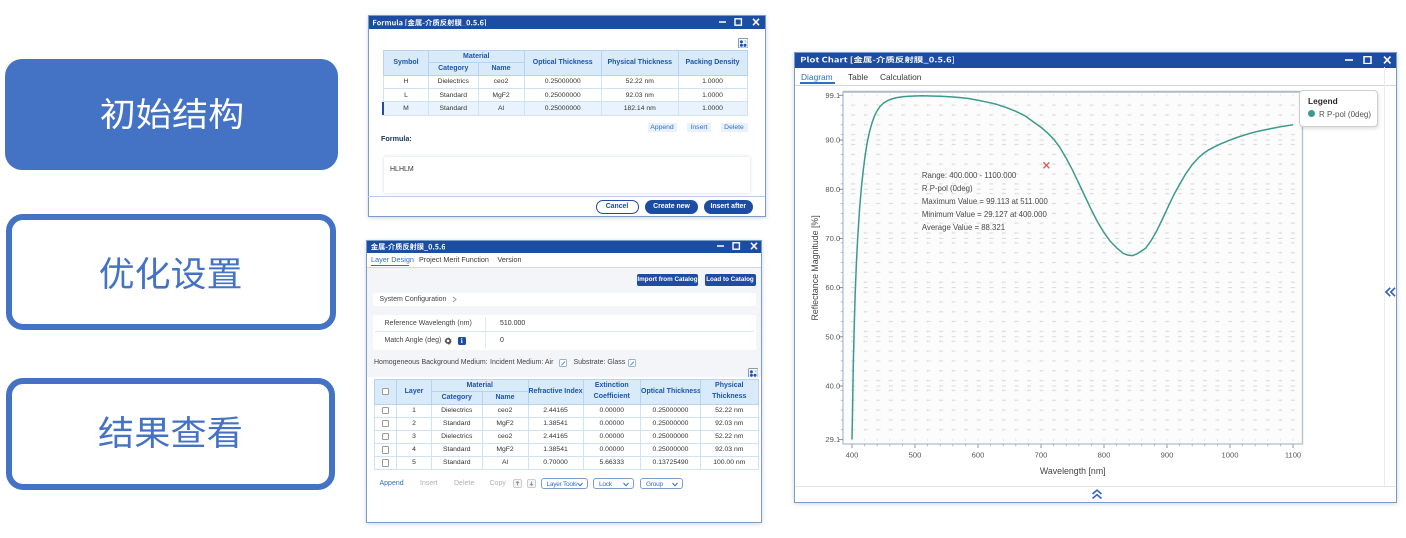 This screenshot has width=1406, height=538. What do you see at coordinates (832, 287) in the screenshot?
I see `svg-text: 60.0` at bounding box center [832, 287].